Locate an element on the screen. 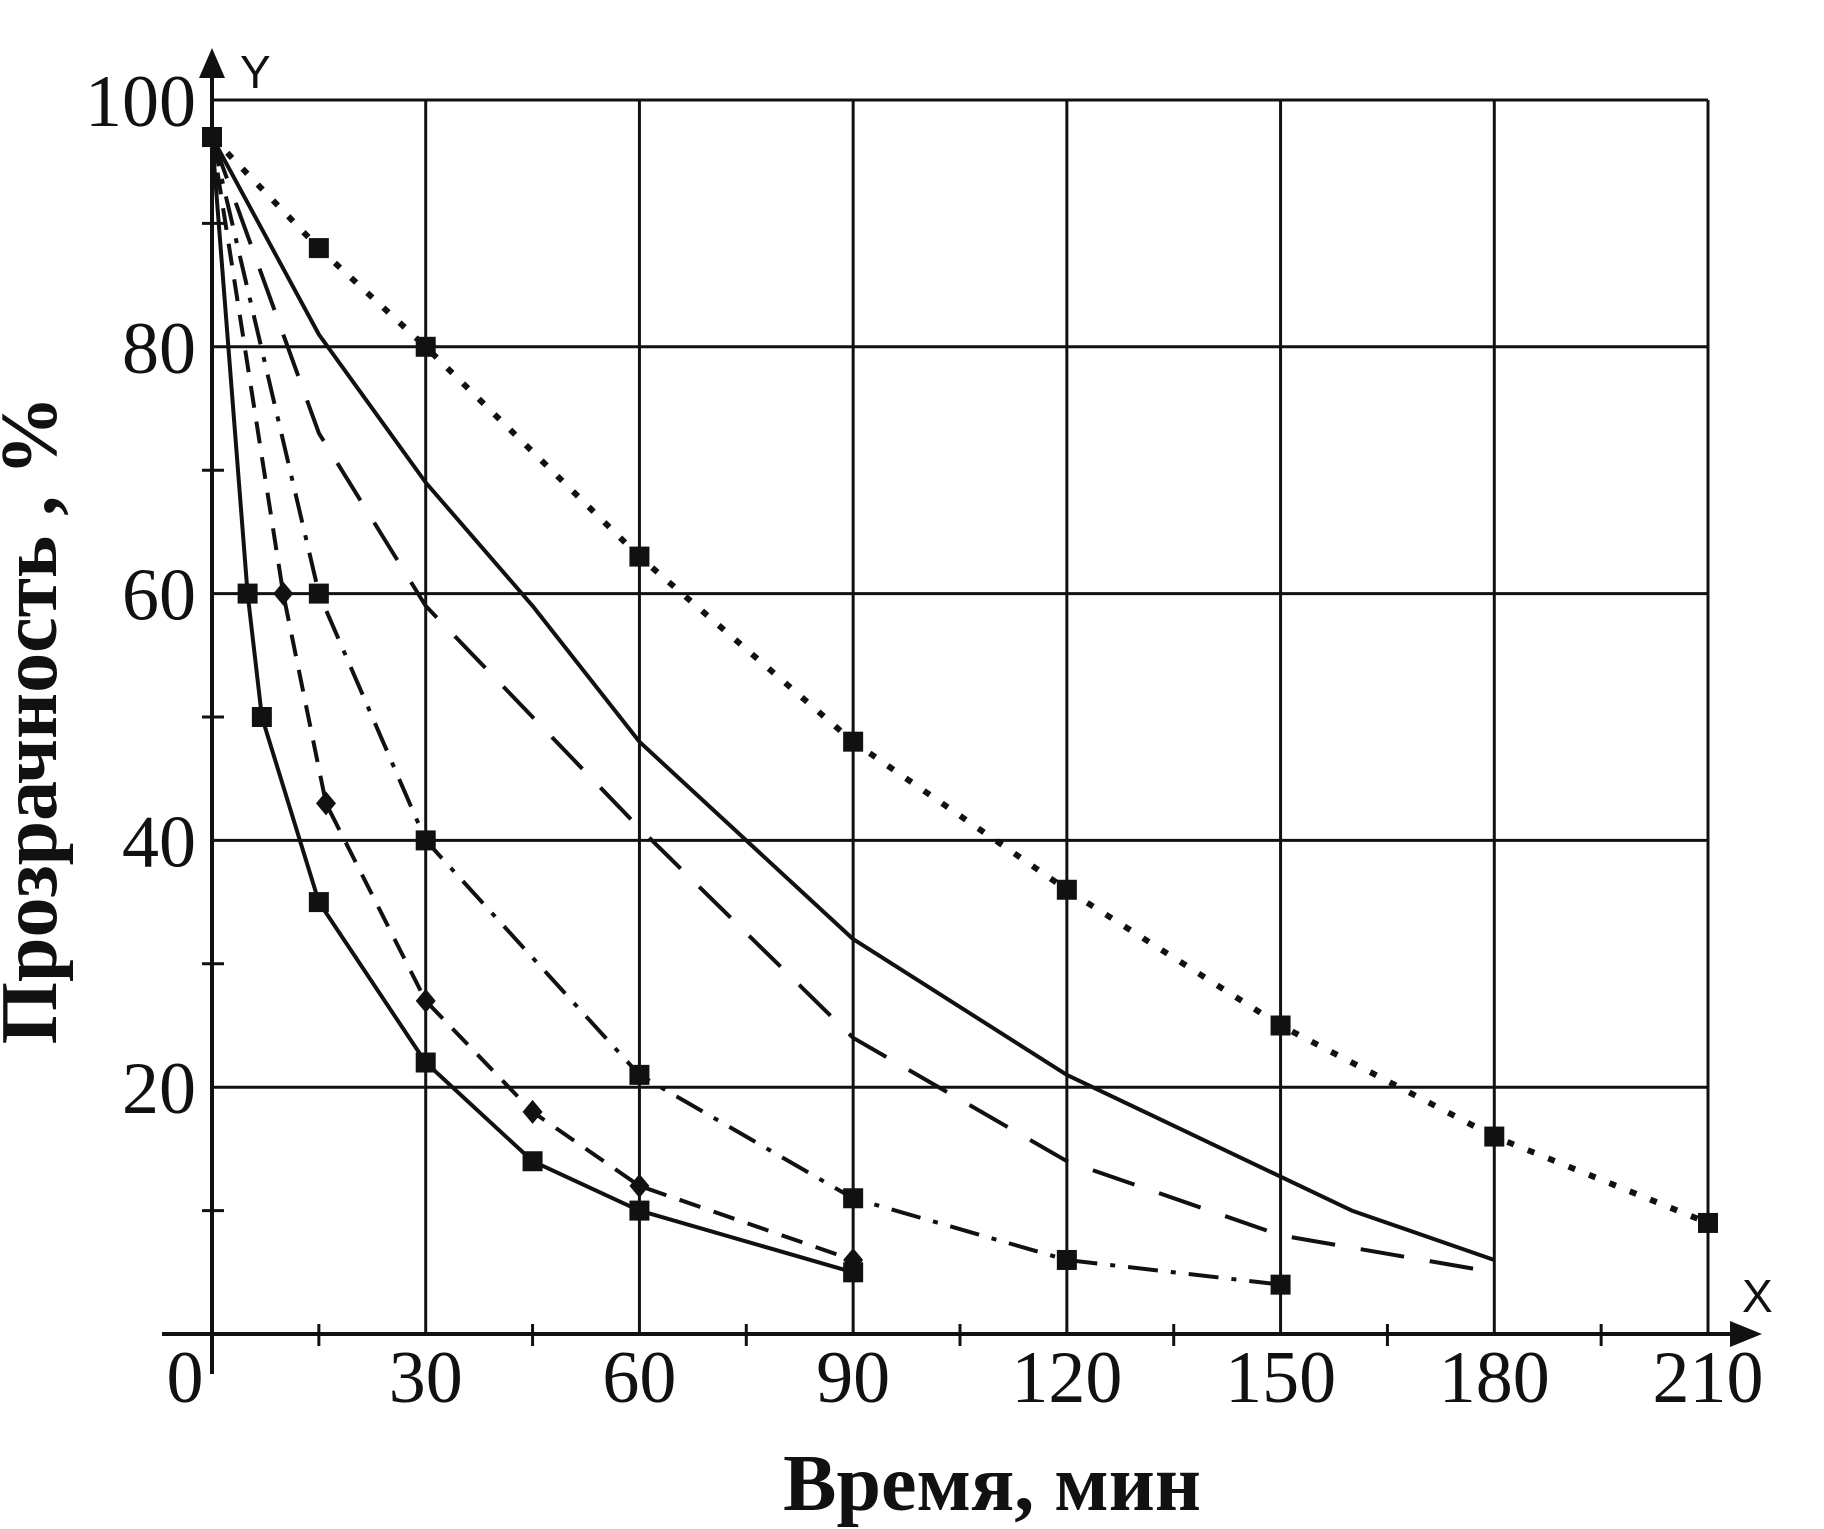  y-tick-label: 80 is located at coordinates (159, 349).